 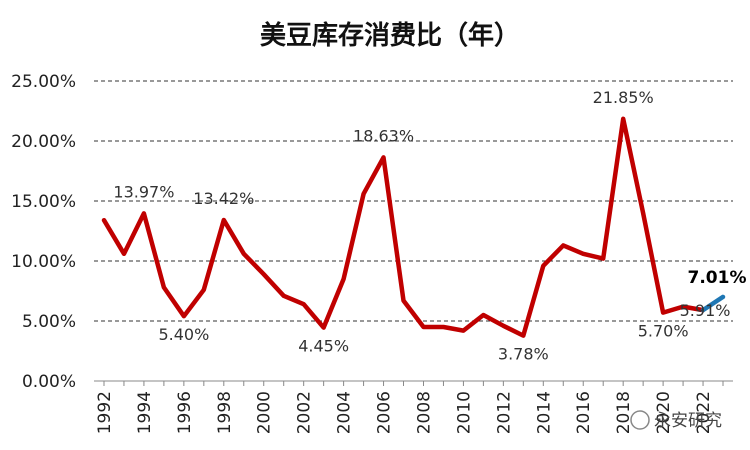 What do you see at coordinates (145, 412) in the screenshot?
I see `x-tick-label: 1994` at bounding box center [145, 412].